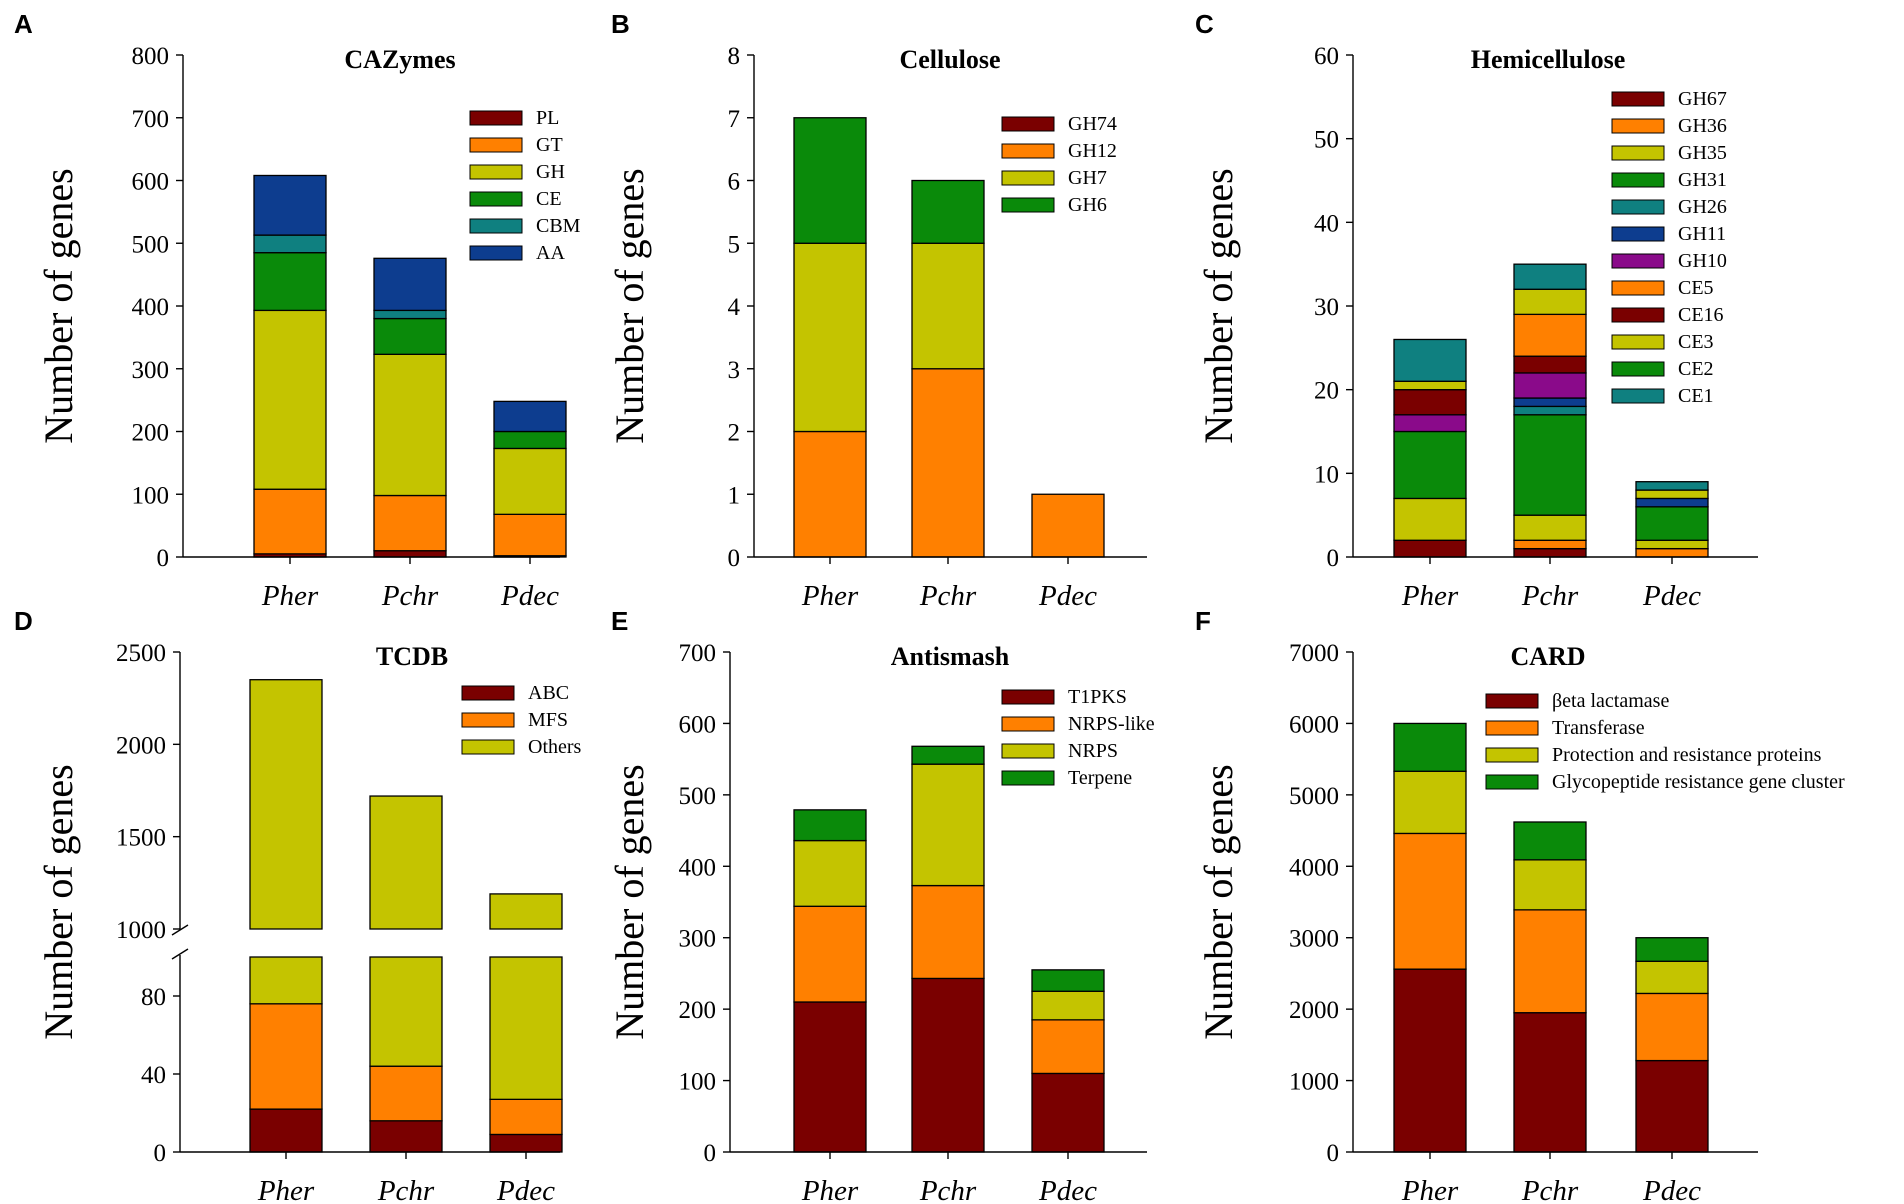 The image size is (1904, 1204). I want to click on legend-label: GH, so click(550, 172).